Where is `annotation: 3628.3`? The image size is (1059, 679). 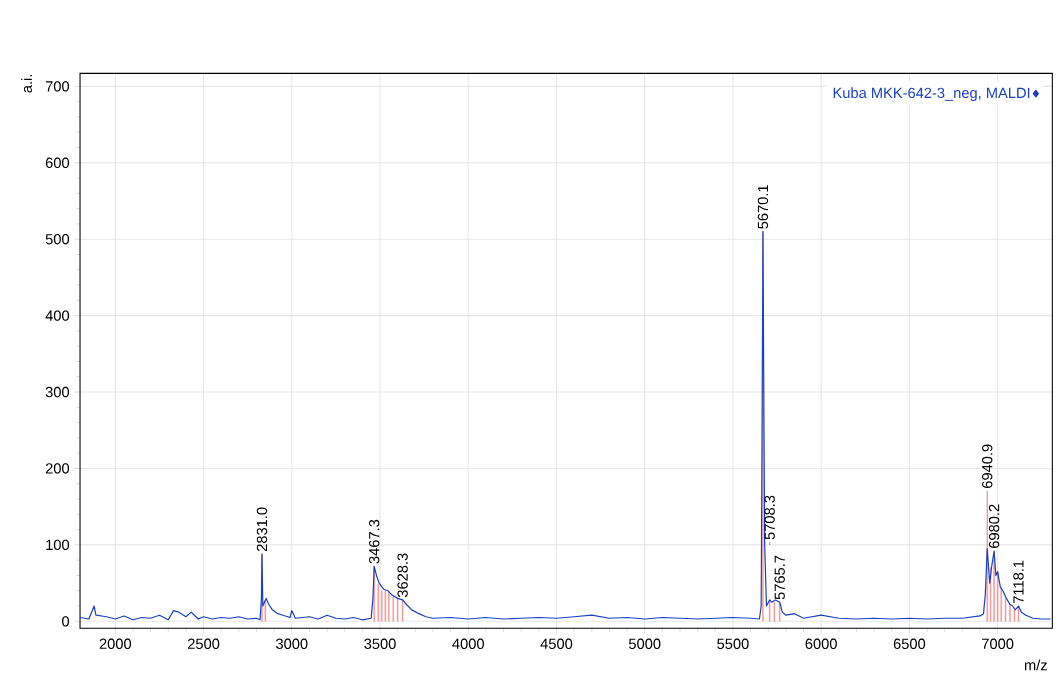
annotation: 3628.3 is located at coordinates (402, 575).